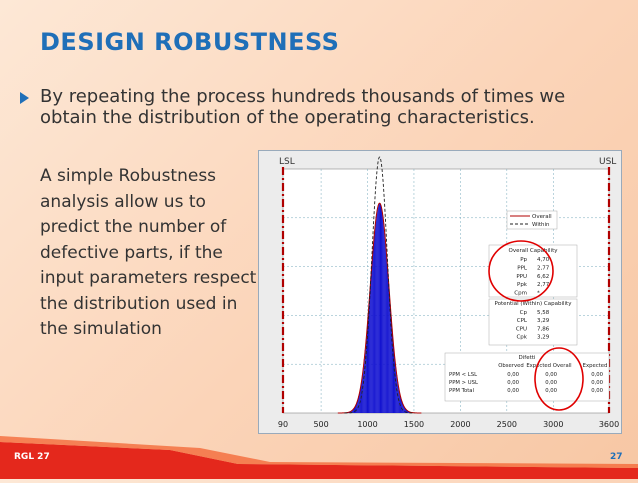 The width and height of the screenshot is (638, 483). What do you see at coordinates (32, 457) in the screenshot?
I see `footer-label: RGL 27` at bounding box center [32, 457].